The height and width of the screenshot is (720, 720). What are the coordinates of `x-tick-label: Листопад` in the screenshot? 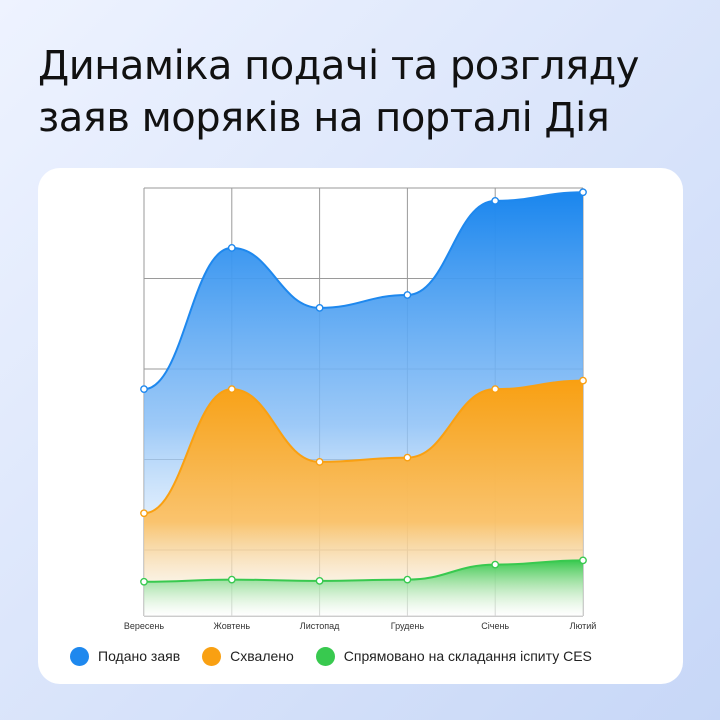 It's located at (320, 626).